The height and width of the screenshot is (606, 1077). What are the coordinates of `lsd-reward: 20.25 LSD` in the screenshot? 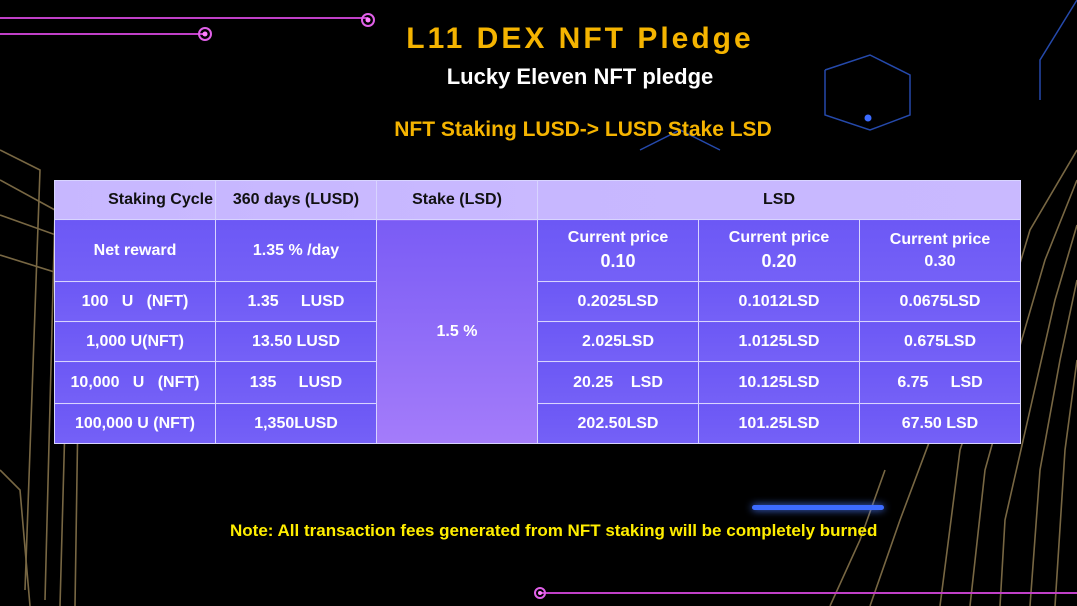 It's located at (618, 382).